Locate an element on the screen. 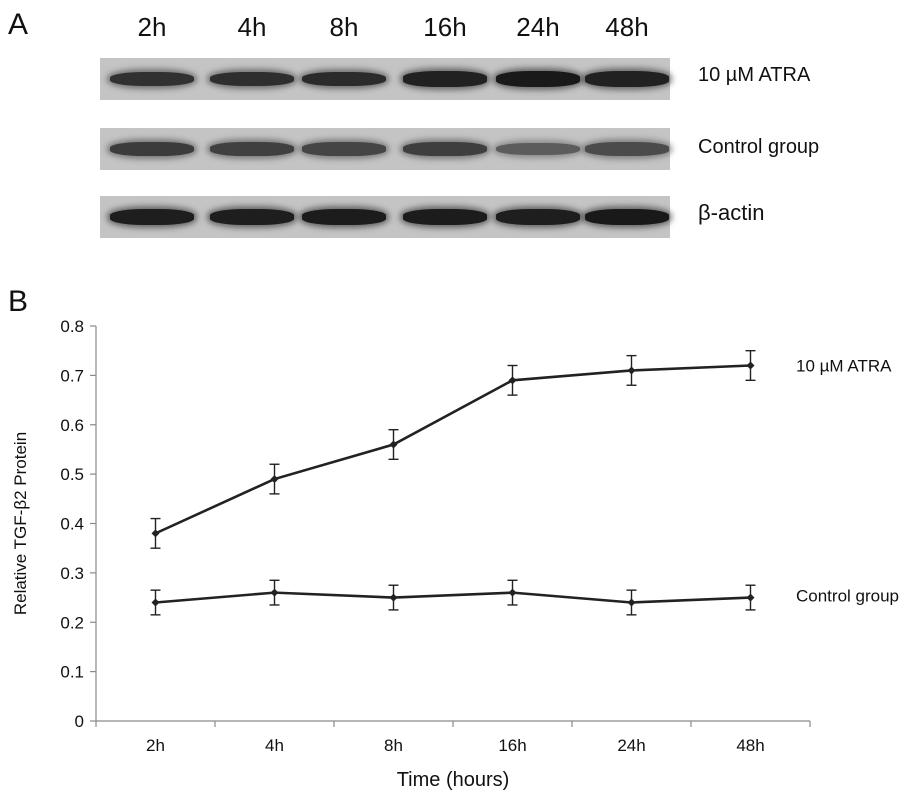 The width and height of the screenshot is (922, 796). y-tick-label: 0.1 is located at coordinates (72, 672).